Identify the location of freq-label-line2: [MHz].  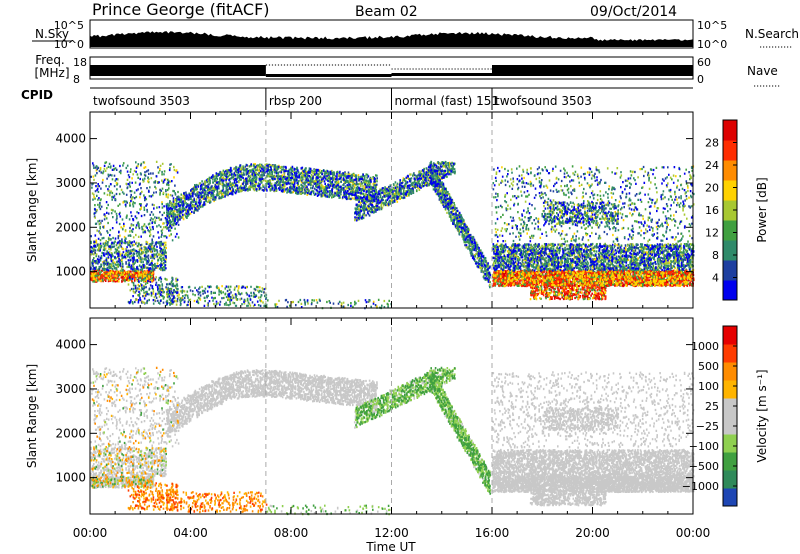
(51, 73).